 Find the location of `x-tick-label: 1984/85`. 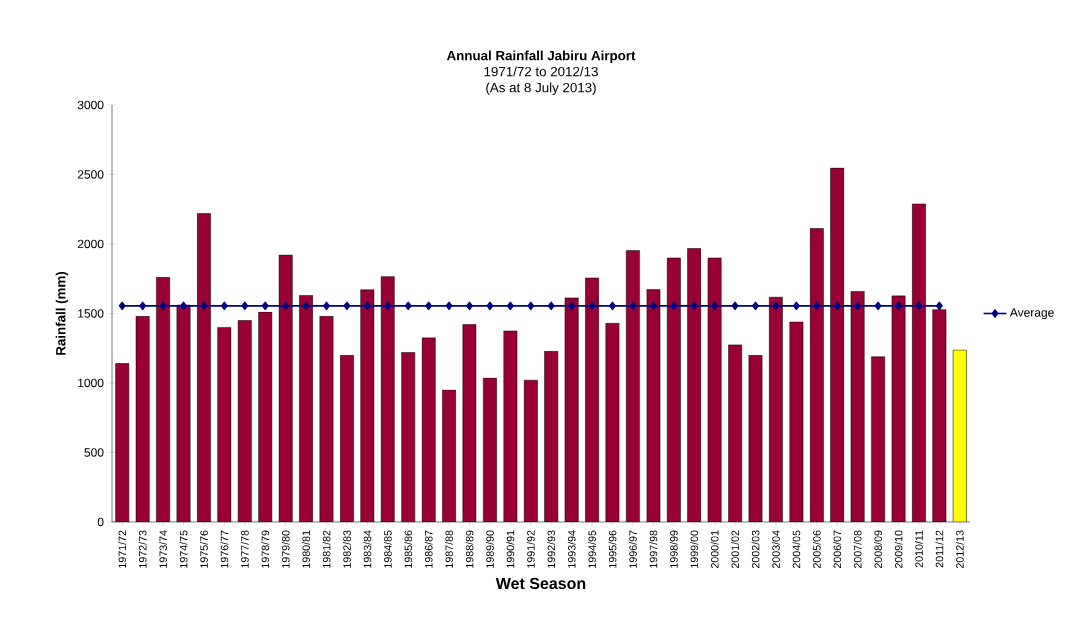

x-tick-label: 1984/85 is located at coordinates (387, 549).